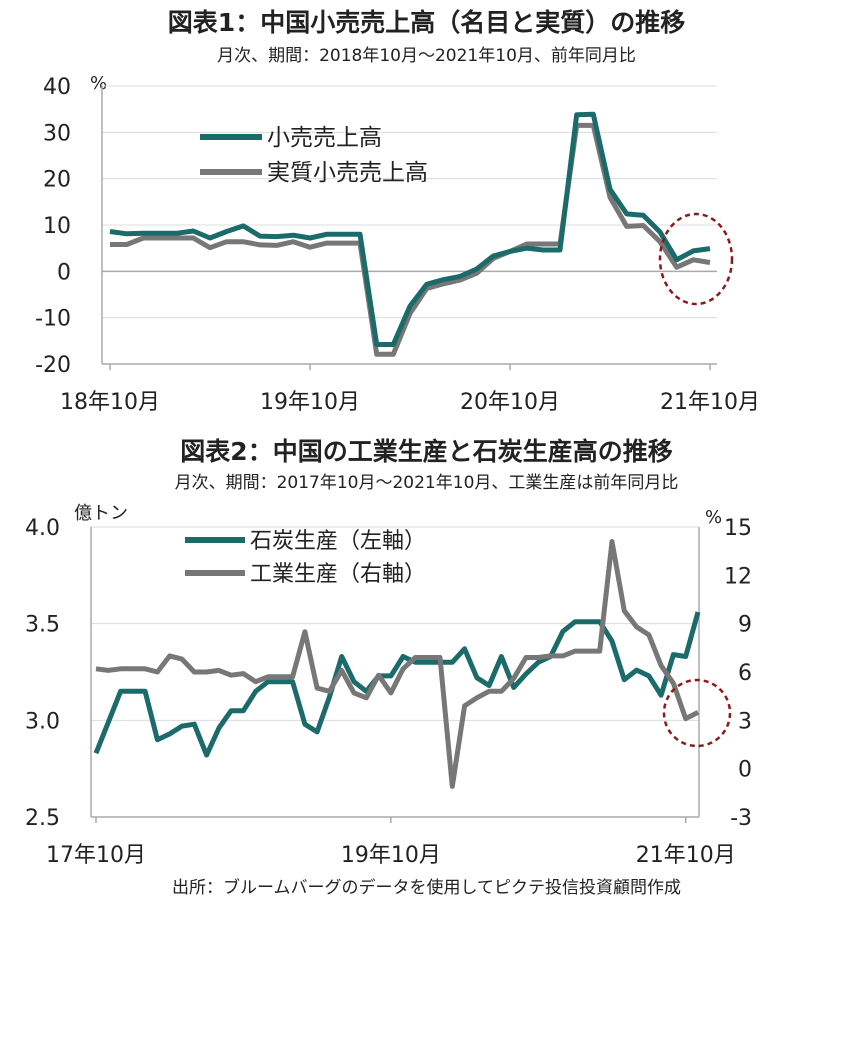  Describe the element at coordinates (53, 319) in the screenshot. I see `chart1-y-tick-label: -10` at that location.